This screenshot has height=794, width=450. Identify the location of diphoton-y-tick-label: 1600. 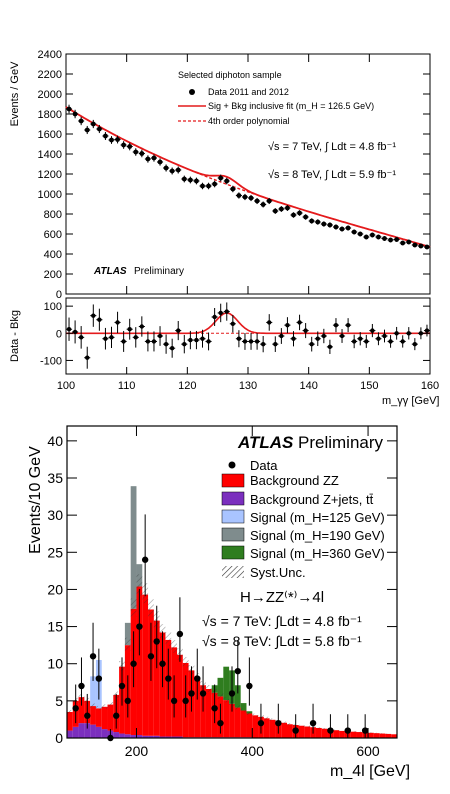
(50, 135).